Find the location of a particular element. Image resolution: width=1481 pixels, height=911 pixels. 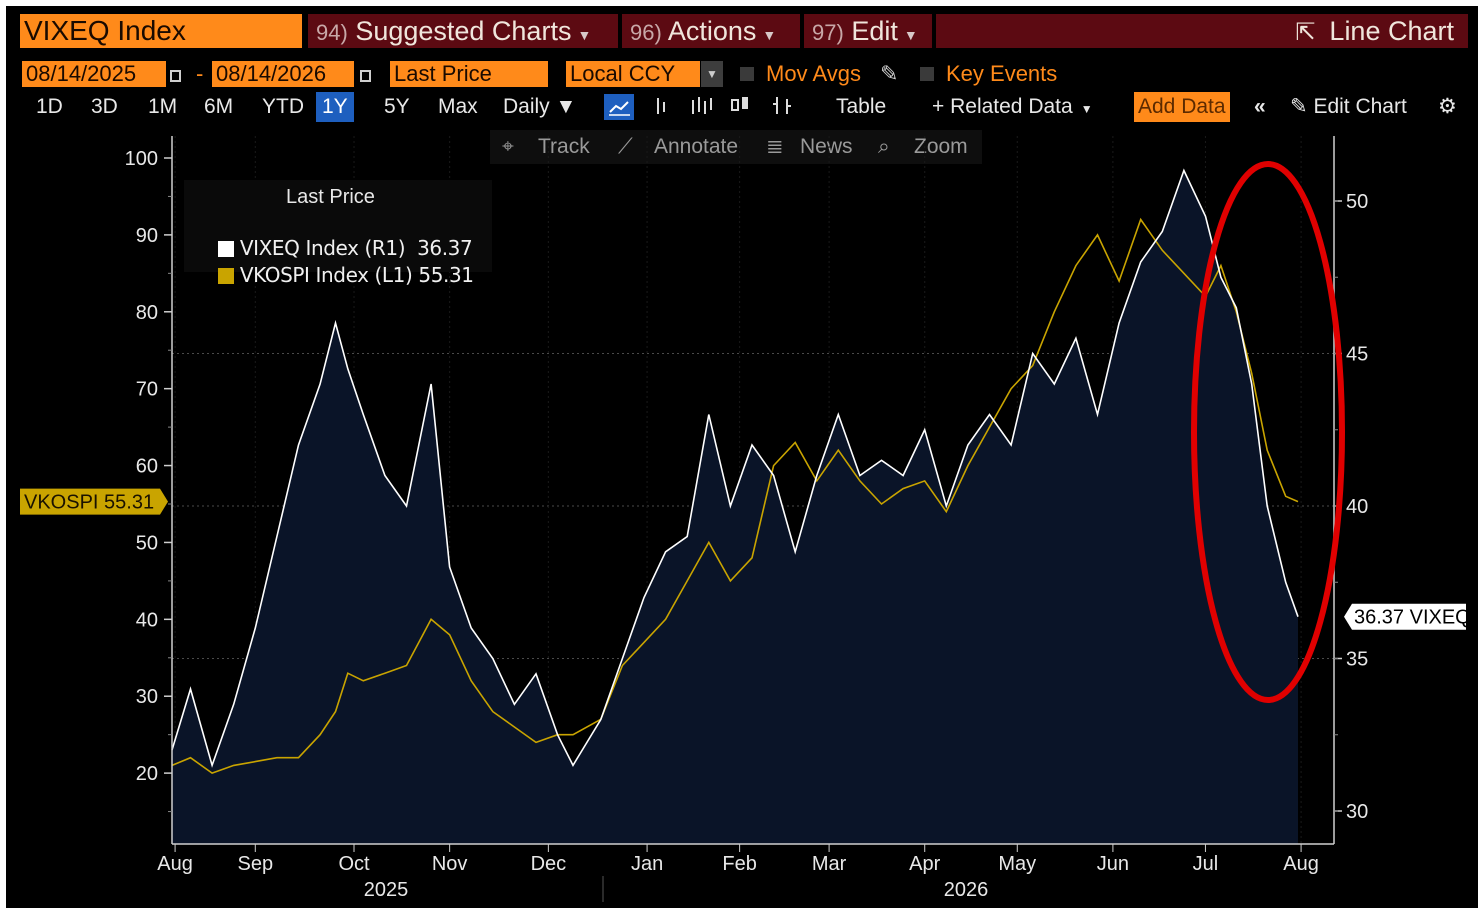

left-tick-label: 90 is located at coordinates (147, 236).